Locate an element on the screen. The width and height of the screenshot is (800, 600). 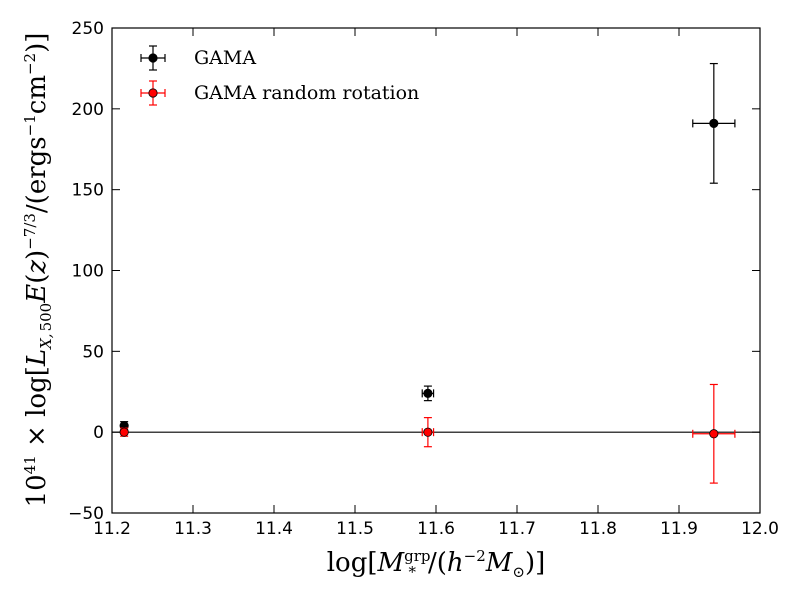
legend-label: GAMA random rotation is located at coordinates (306, 93).